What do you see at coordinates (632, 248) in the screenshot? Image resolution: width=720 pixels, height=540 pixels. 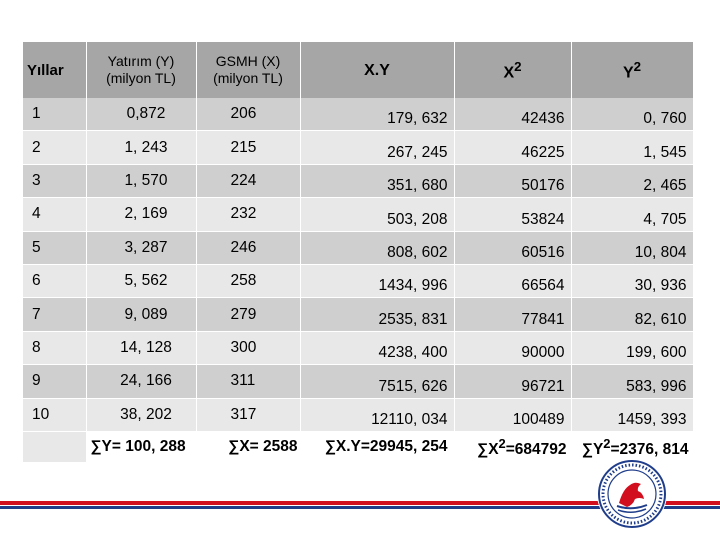 I see `cell-y-squared: 10, 804` at bounding box center [632, 248].